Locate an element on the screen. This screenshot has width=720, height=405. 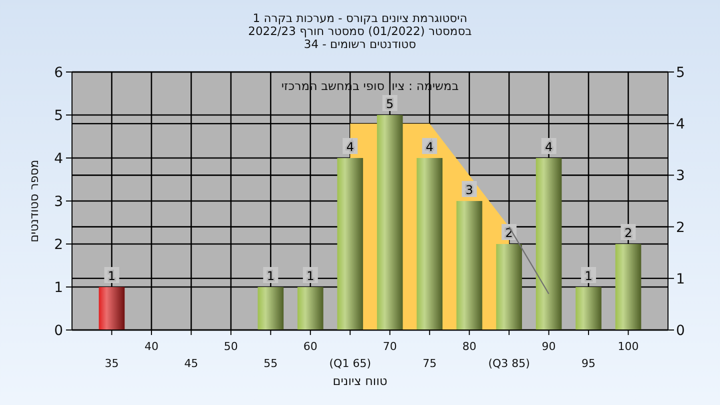
x-tick-label: 95 is located at coordinates (589, 363).